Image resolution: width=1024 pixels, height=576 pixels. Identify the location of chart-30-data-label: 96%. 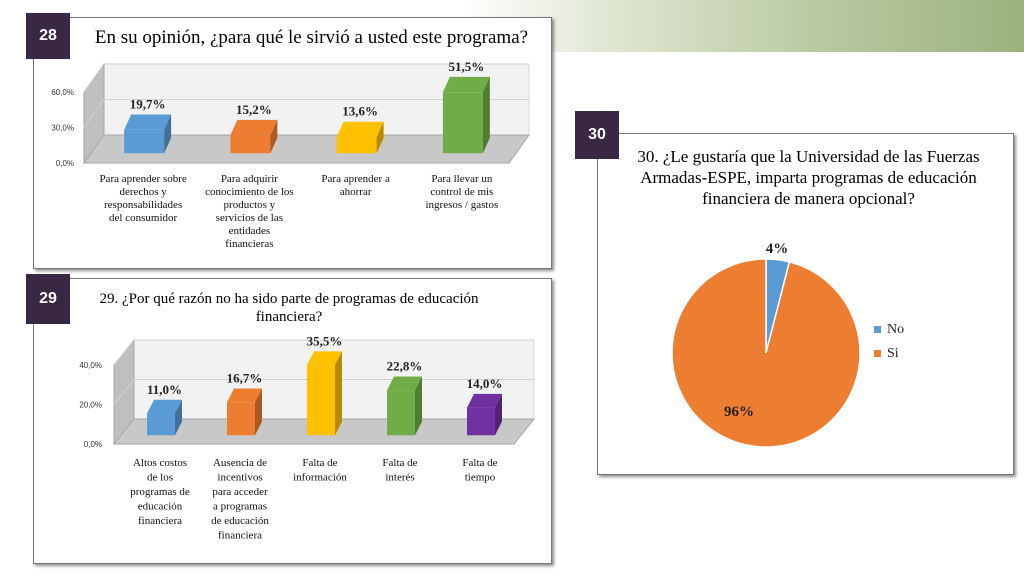
(739, 412).